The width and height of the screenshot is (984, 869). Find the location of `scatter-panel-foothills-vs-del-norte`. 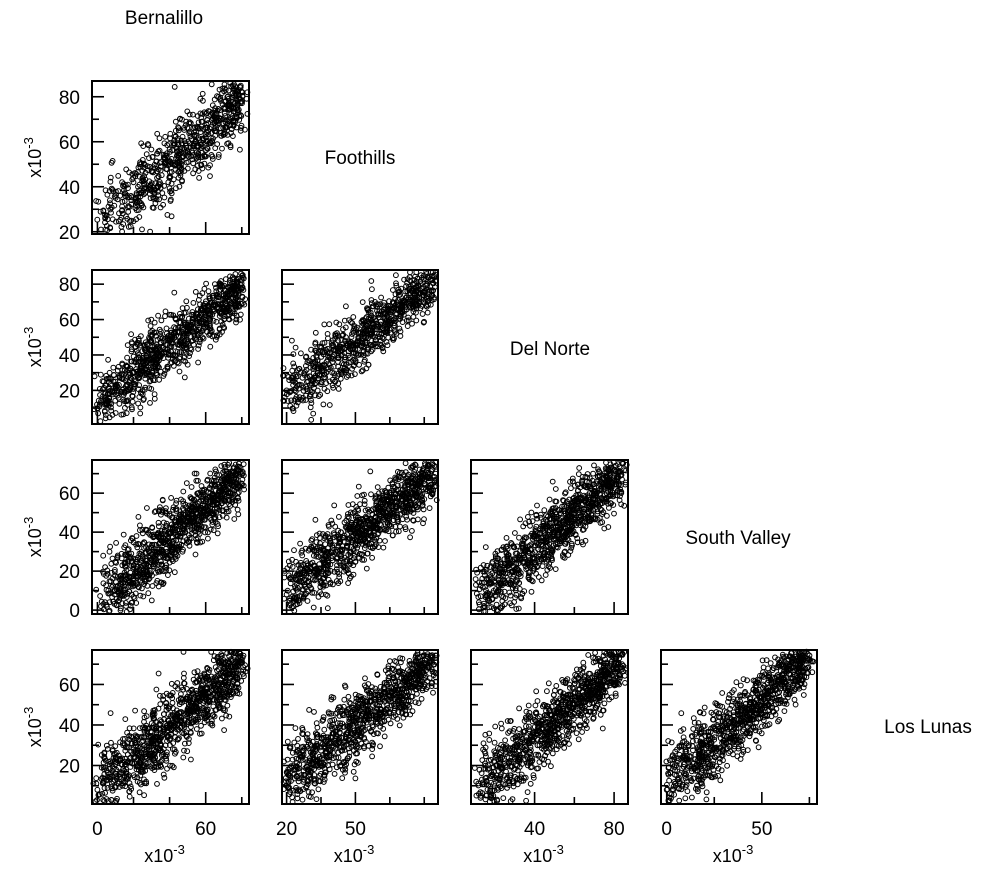

scatter-panel-foothills-vs-del-norte is located at coordinates (359, 347).